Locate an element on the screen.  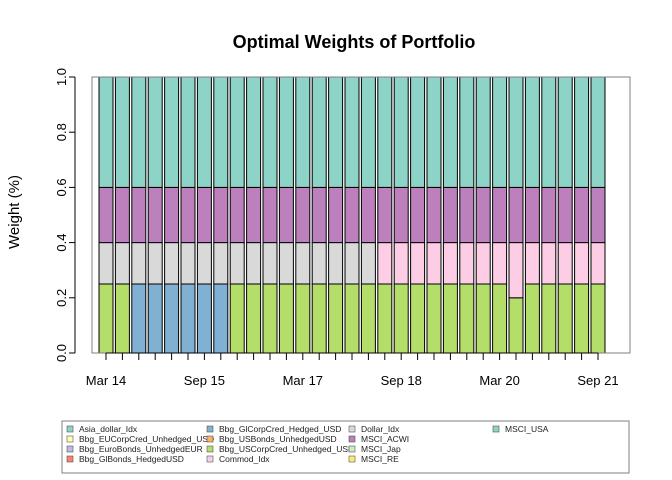
legend-label: Bbg_GlBonds_HedgedUSD is located at coordinates (131, 459).